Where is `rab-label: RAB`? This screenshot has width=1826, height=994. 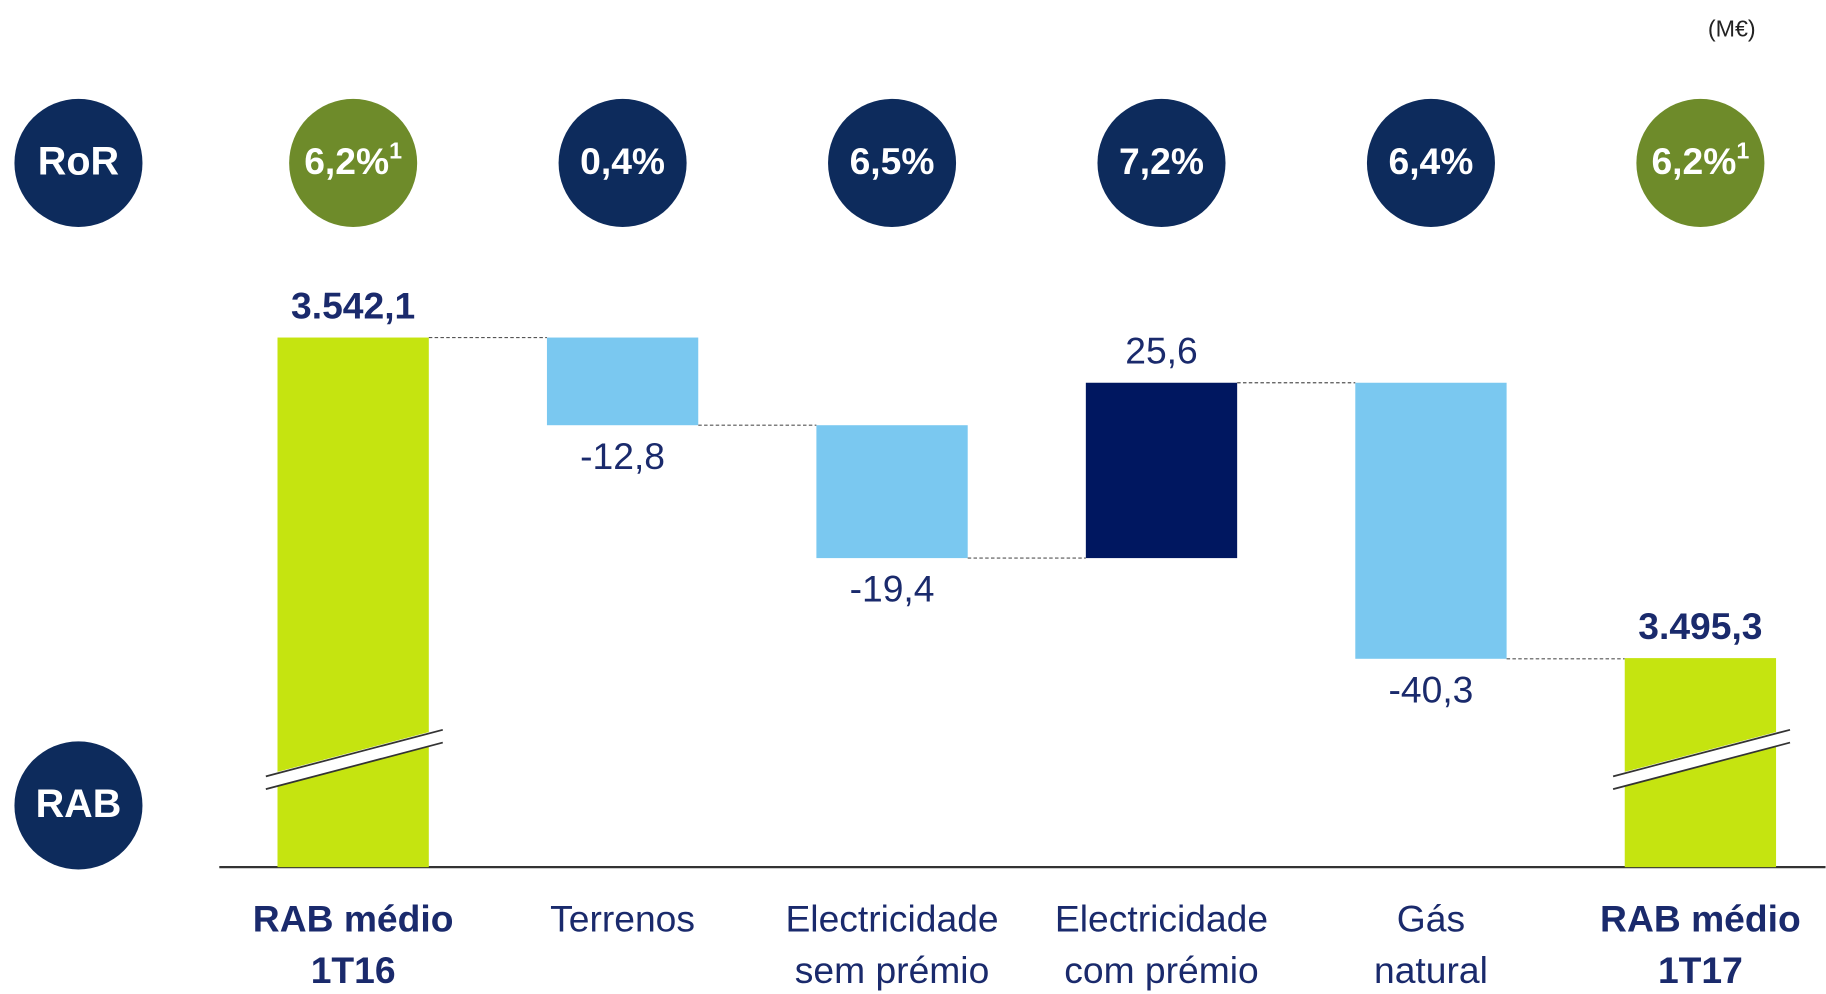 rab-label: RAB is located at coordinates (79, 804).